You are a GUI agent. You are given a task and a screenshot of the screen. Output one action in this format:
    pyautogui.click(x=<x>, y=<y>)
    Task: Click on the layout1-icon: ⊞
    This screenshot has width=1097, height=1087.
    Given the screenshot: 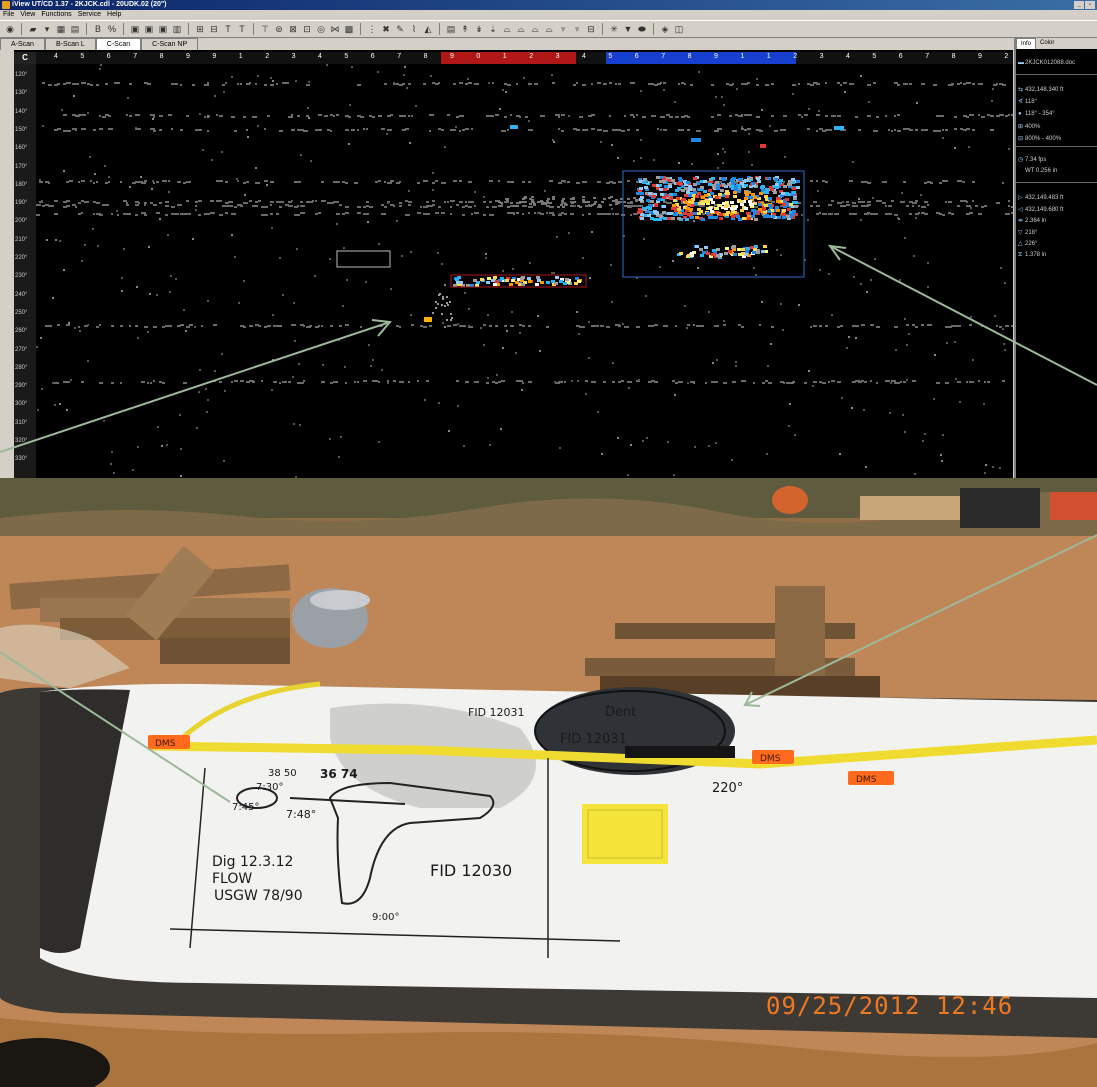 What is the action you would take?
    pyautogui.click(x=200, y=29)
    